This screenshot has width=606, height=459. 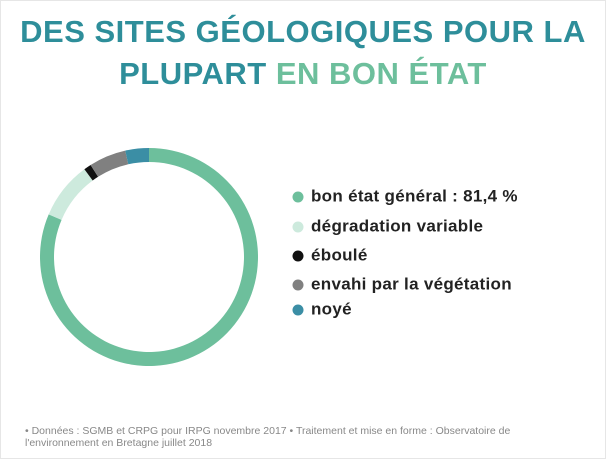 What do you see at coordinates (381, 73) in the screenshot?
I see `title-part: EN BON ÉTAT` at bounding box center [381, 73].